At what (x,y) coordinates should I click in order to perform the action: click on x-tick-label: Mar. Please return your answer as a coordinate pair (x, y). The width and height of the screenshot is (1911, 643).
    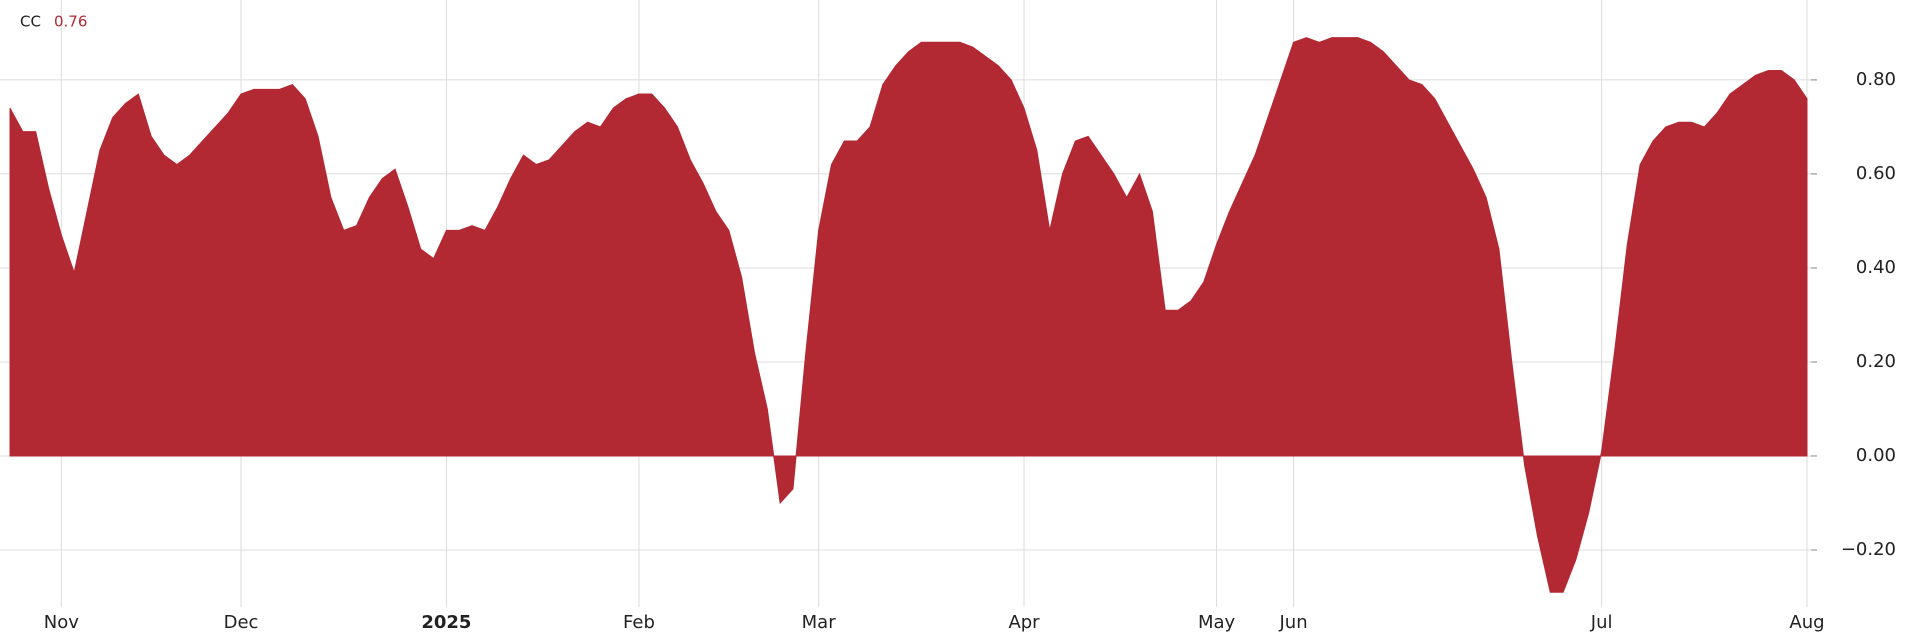
    Looking at the image, I should click on (819, 622).